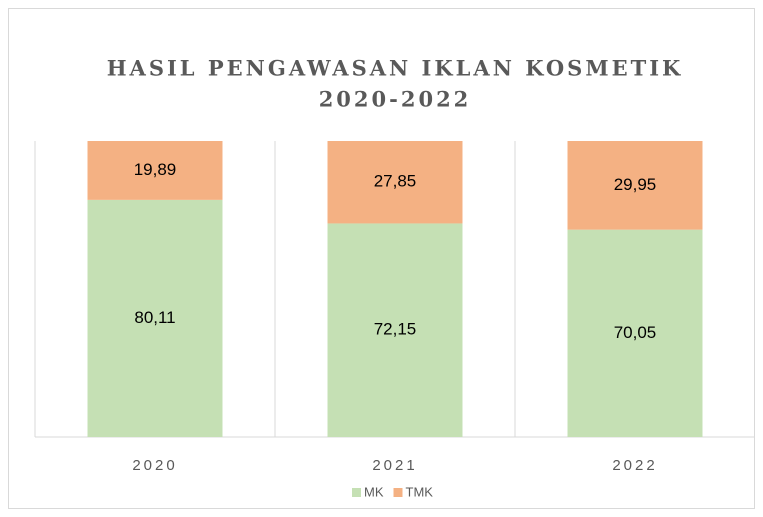 The height and width of the screenshot is (517, 763). I want to click on data-label: 19,89, so click(155, 169).